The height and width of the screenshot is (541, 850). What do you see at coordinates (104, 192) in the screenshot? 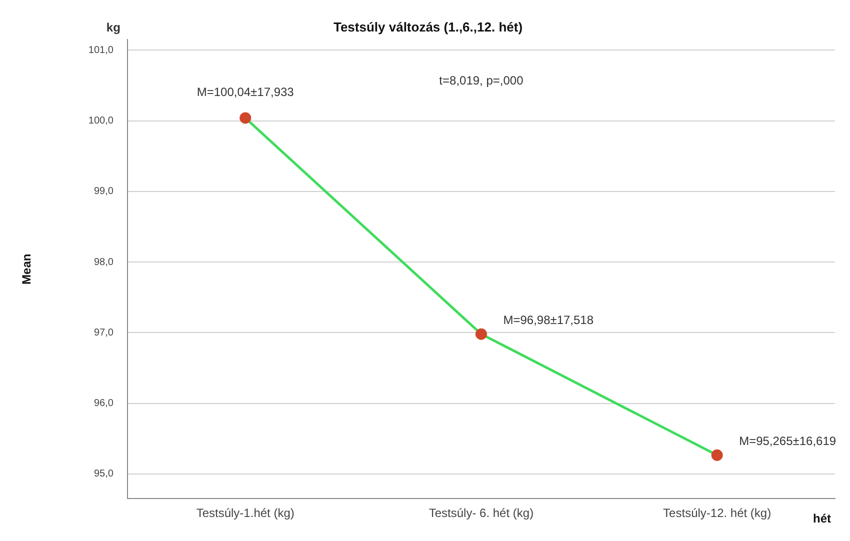
I see `y-tick-label: 99,0` at bounding box center [104, 192].